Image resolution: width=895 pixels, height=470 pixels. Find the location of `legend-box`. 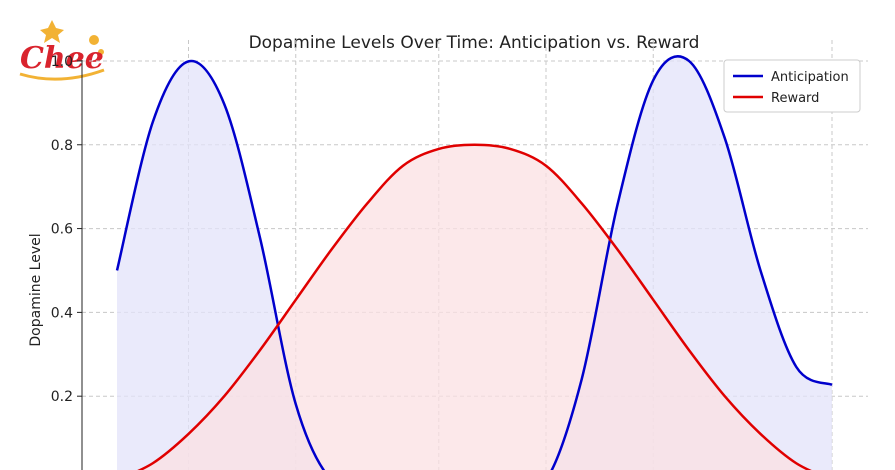

legend-box is located at coordinates (792, 86).